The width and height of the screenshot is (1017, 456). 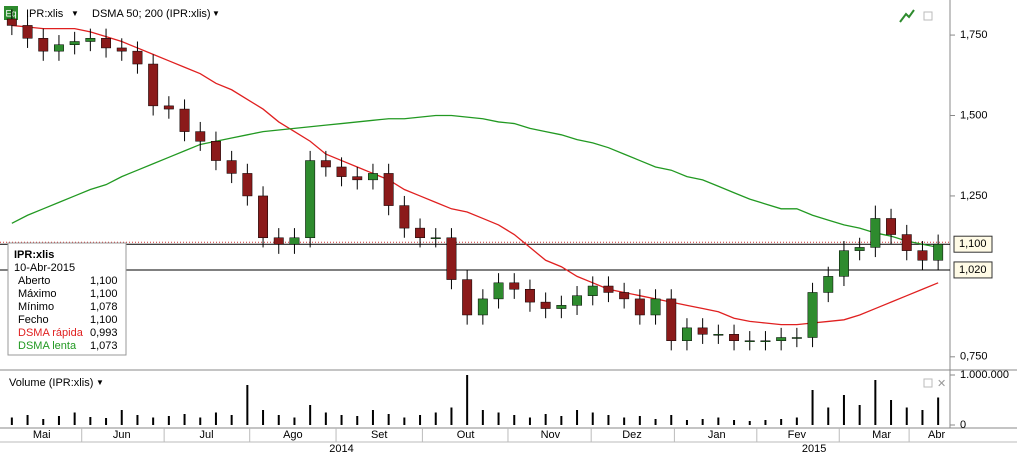 What do you see at coordinates (37, 294) in the screenshot?
I see `info-label: Máximo` at bounding box center [37, 294].